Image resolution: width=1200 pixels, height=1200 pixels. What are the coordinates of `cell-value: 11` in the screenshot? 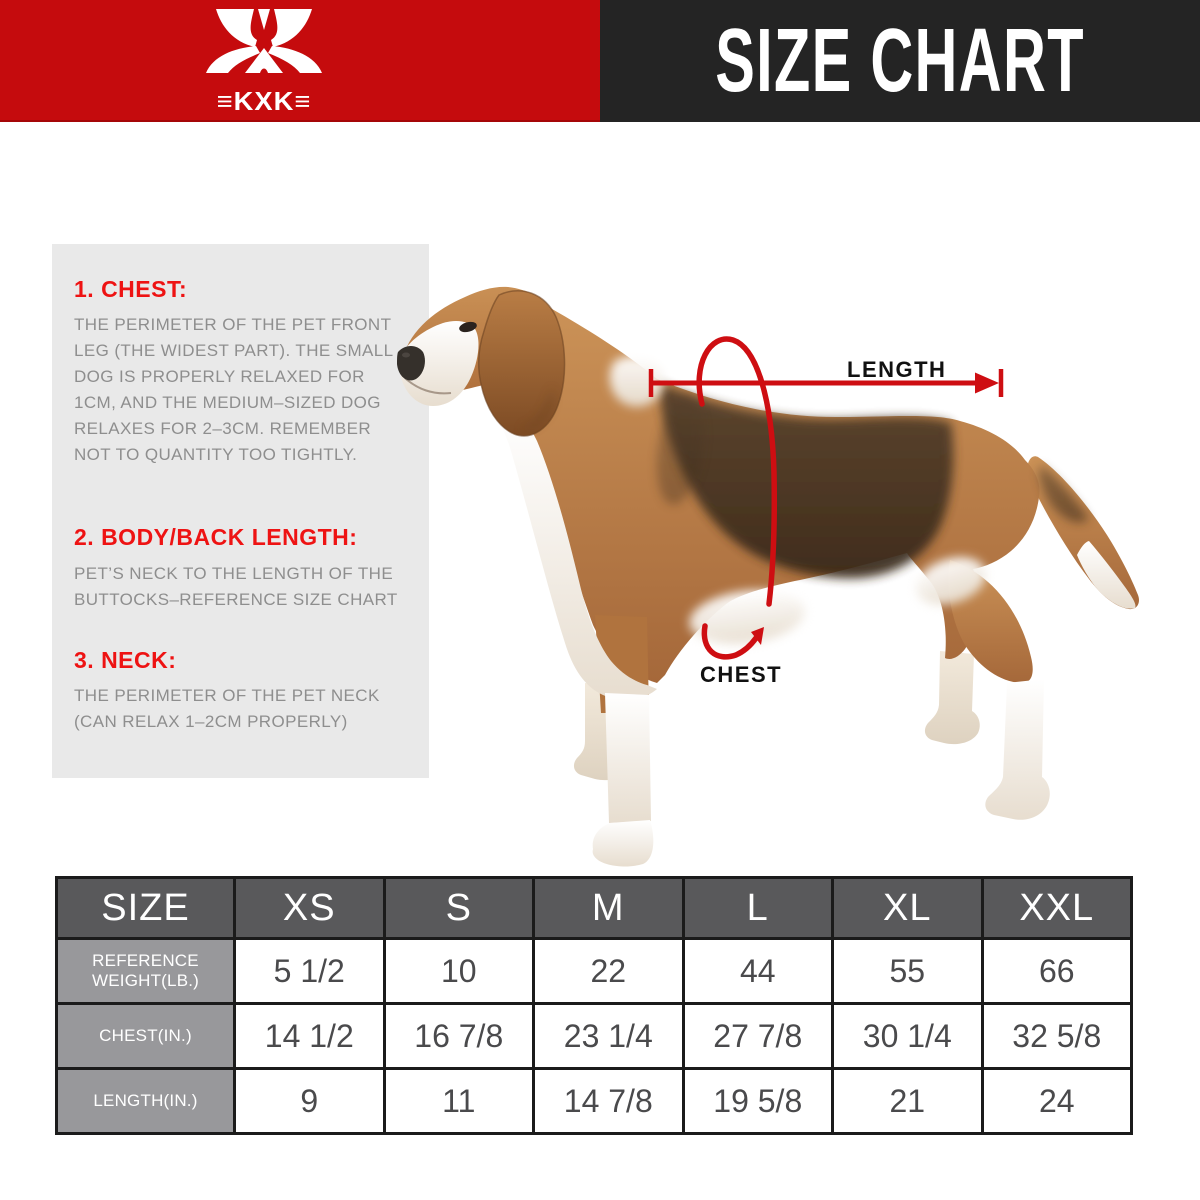 It's located at (458, 1101).